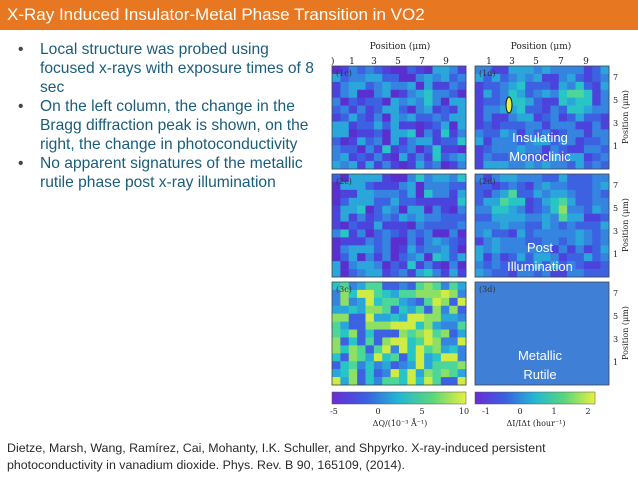  I want to click on overlay-label: Post, so click(540, 247).